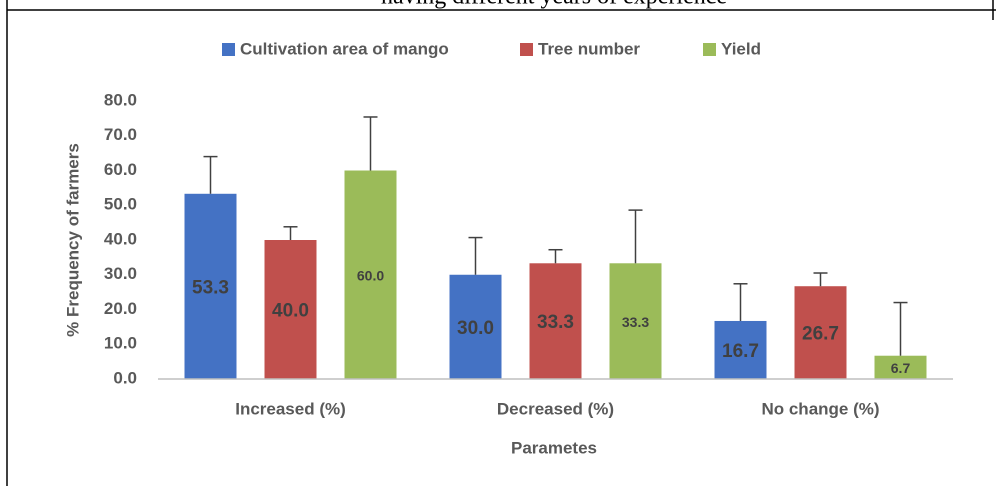 The image size is (996, 486). I want to click on y-tick-label: 70.0, so click(120, 134).